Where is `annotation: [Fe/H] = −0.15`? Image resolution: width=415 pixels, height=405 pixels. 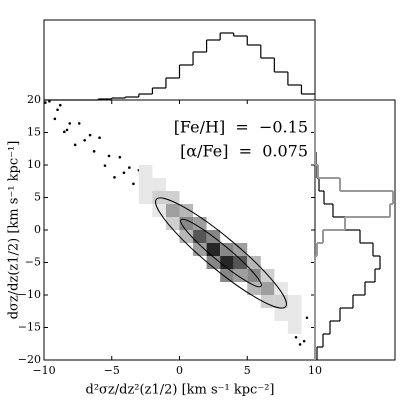
annotation: [Fe/H] = −0.15 is located at coordinates (241, 127).